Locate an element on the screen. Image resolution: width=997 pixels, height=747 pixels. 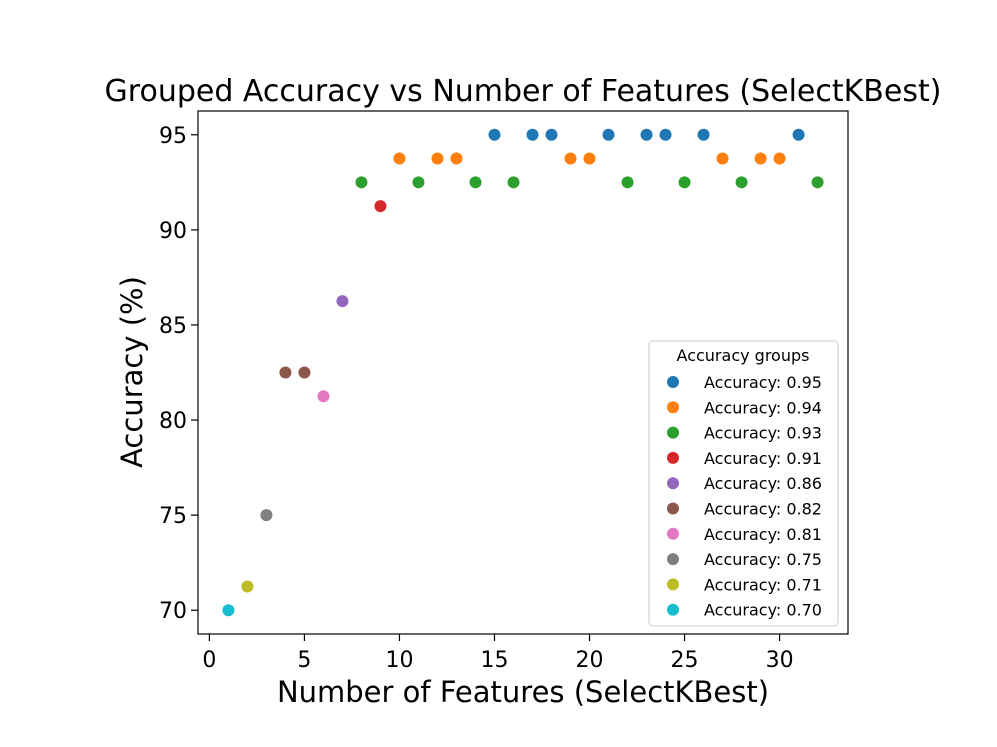
y-tick-label: 85 is located at coordinates (173, 326).